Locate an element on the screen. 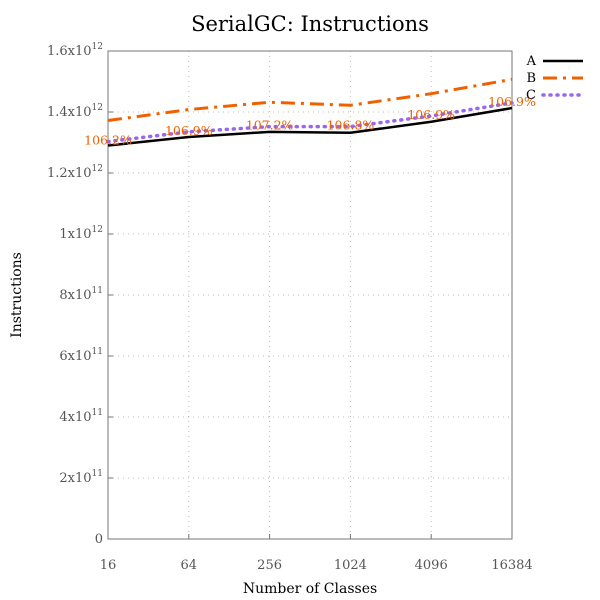 The image size is (600, 600). series-line-c is located at coordinates (310, 122).